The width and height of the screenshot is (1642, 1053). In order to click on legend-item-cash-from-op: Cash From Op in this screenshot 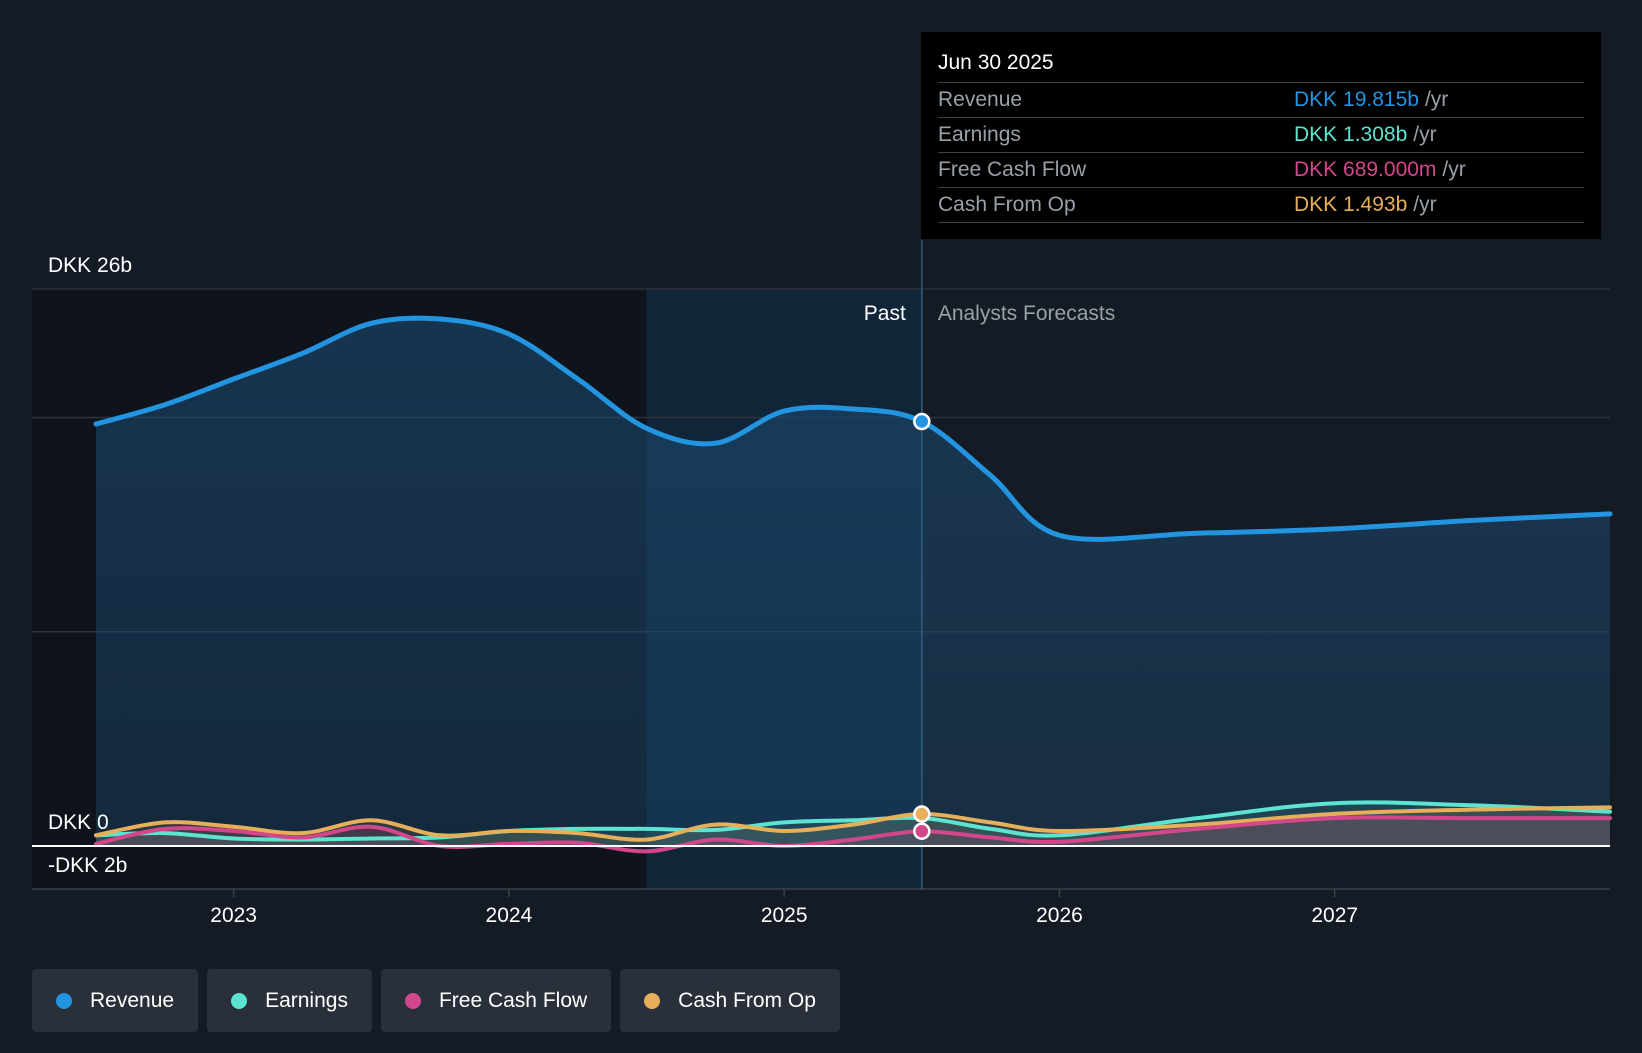, I will do `click(730, 1000)`.